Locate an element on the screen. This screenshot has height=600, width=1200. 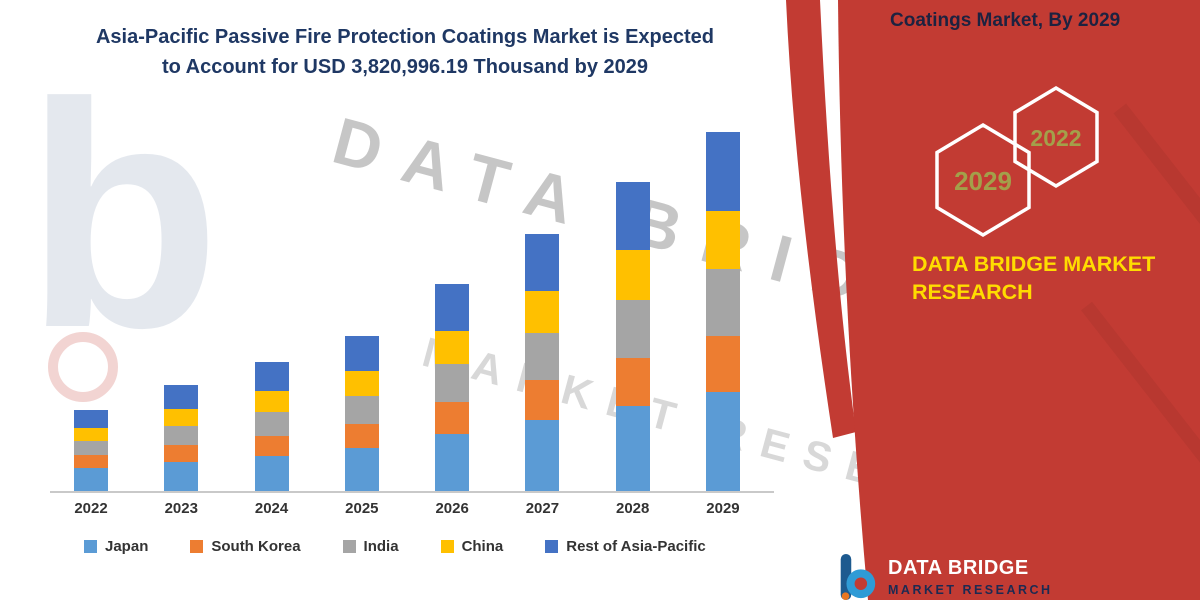
footer-logo-name: DATA BRIDGE is located at coordinates (958, 568).